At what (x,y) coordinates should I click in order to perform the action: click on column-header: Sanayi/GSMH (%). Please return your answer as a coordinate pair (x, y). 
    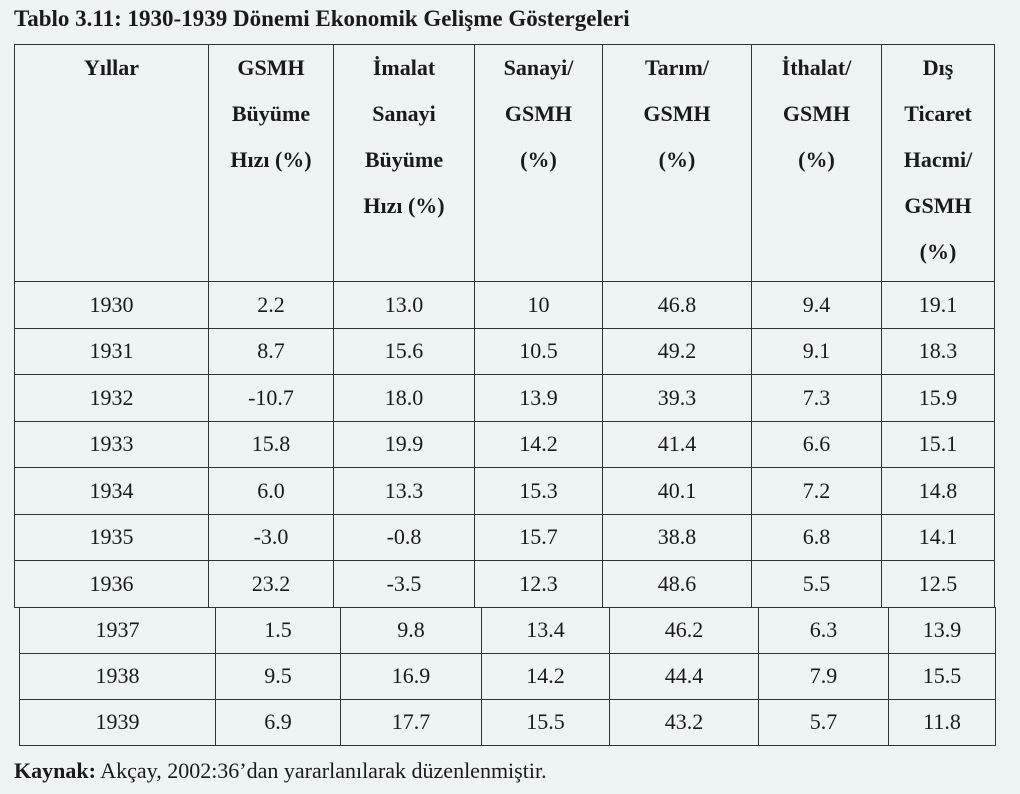
    Looking at the image, I should click on (538, 163).